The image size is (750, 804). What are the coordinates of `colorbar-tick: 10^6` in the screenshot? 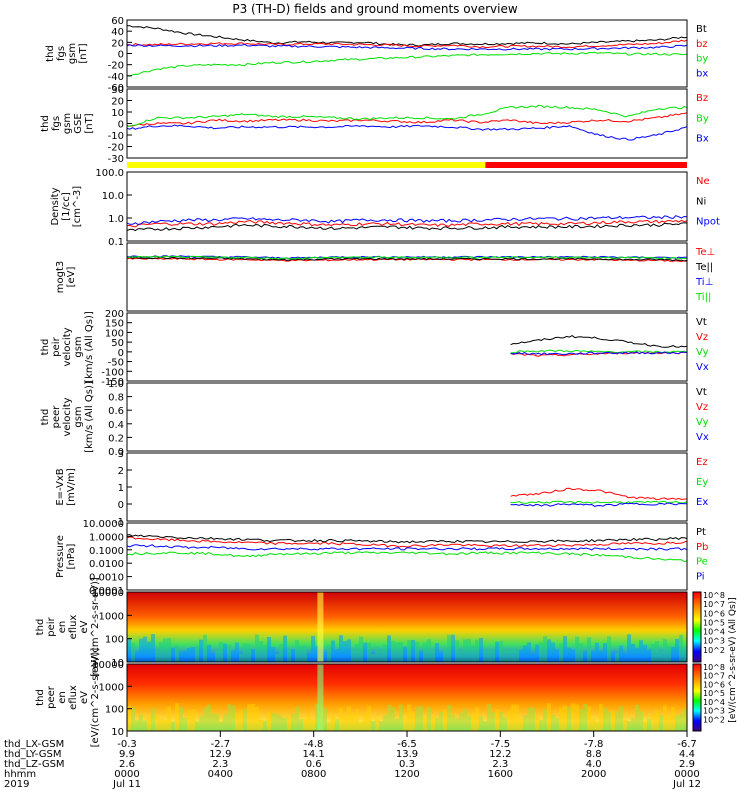 It's located at (714, 613).